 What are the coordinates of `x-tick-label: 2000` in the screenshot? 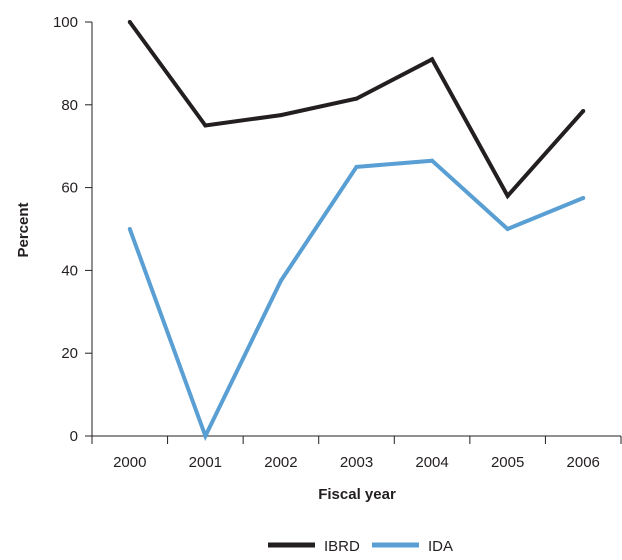 It's located at (129, 462).